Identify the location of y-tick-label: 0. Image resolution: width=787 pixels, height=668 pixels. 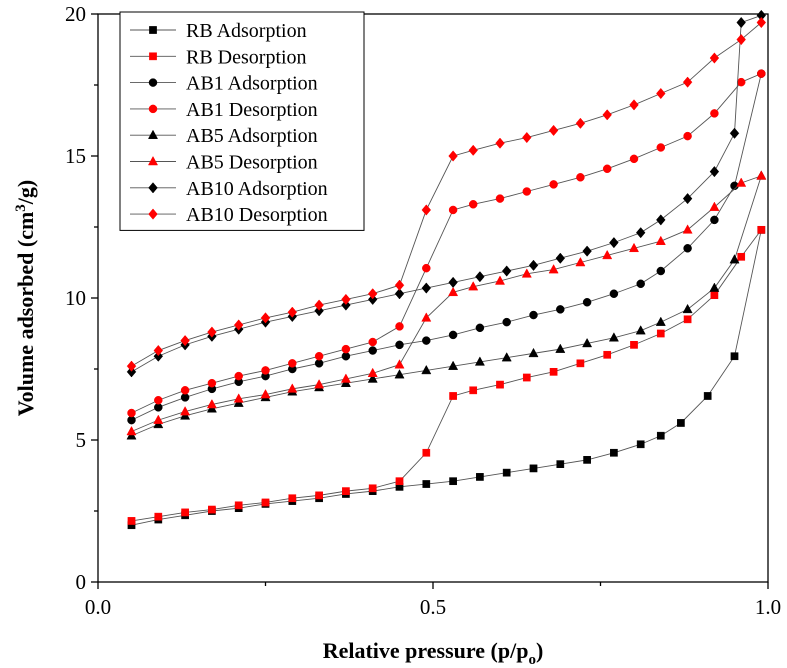
(81, 582).